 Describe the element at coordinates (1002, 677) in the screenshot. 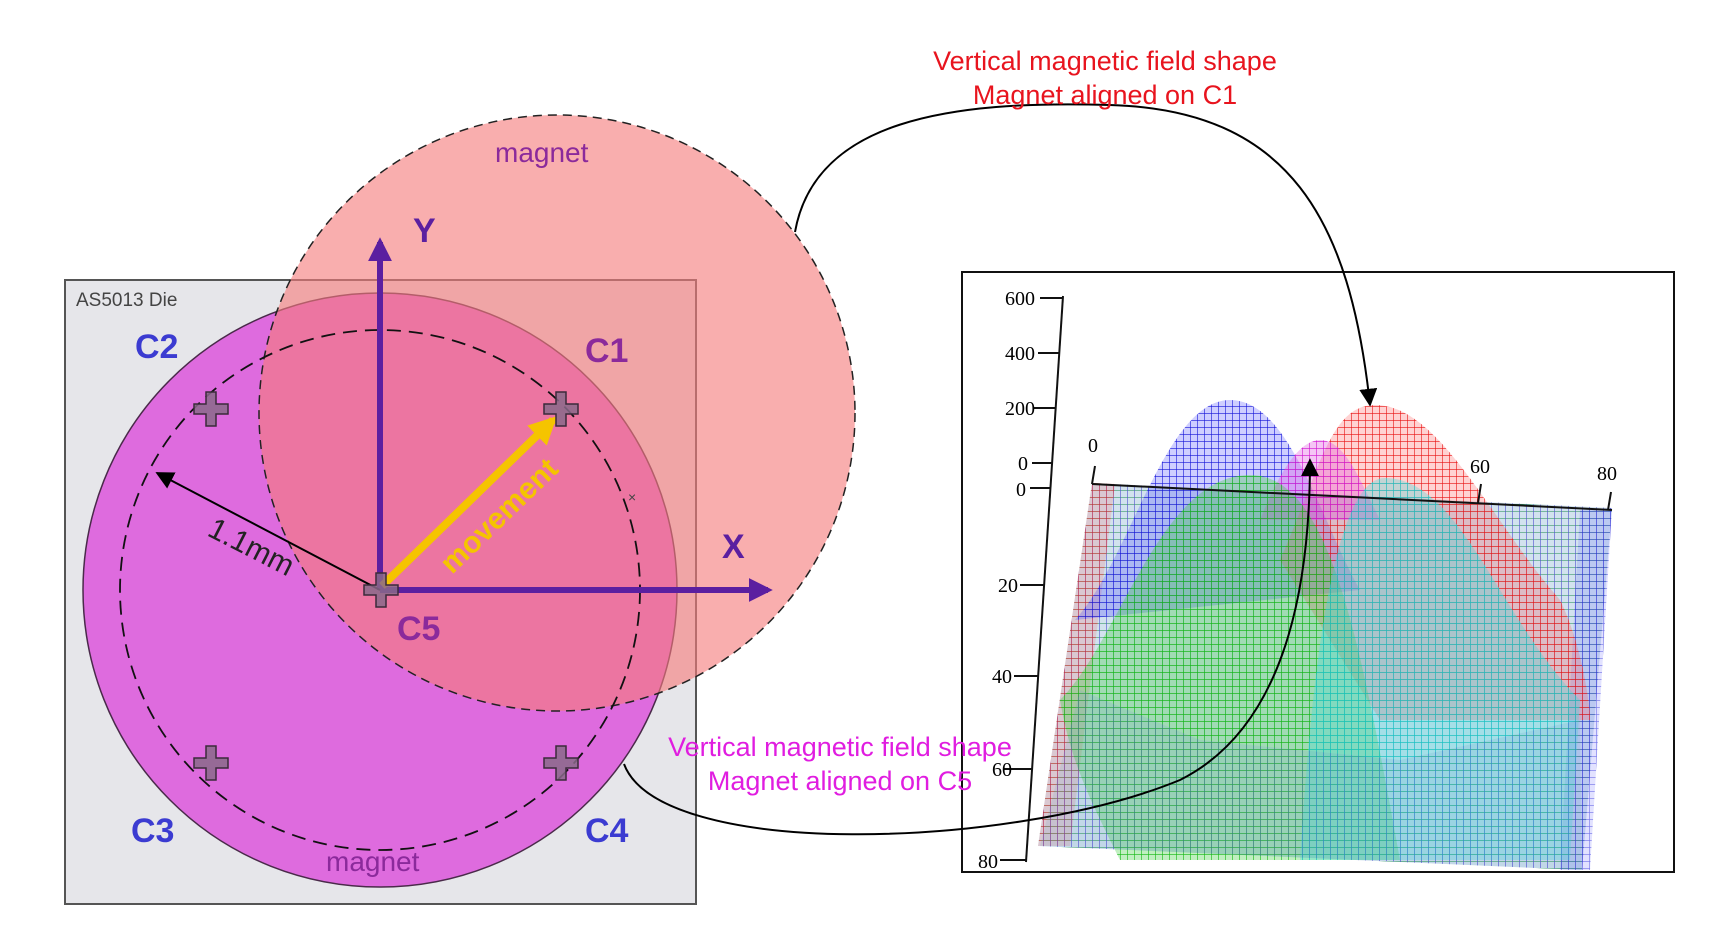

I see `y-tick-40: 40` at that location.